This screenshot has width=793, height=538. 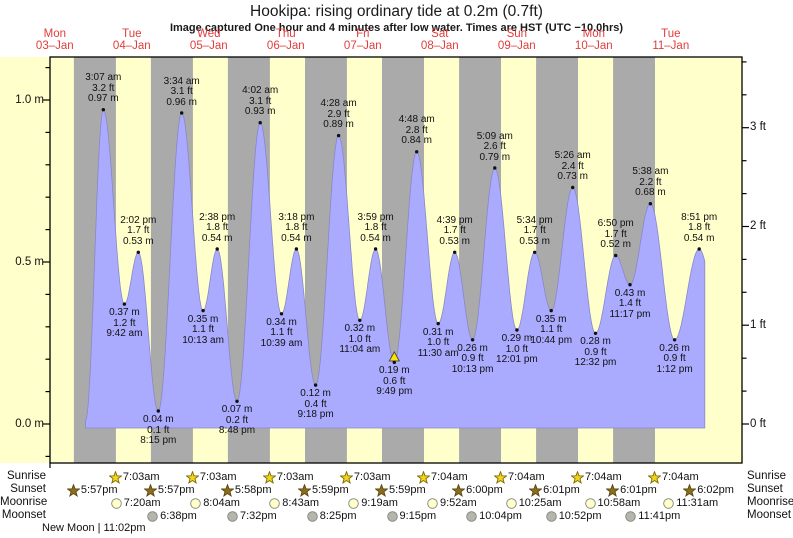 What do you see at coordinates (237, 431) in the screenshot?
I see `tide-label-line: 8:48 pm` at bounding box center [237, 431].